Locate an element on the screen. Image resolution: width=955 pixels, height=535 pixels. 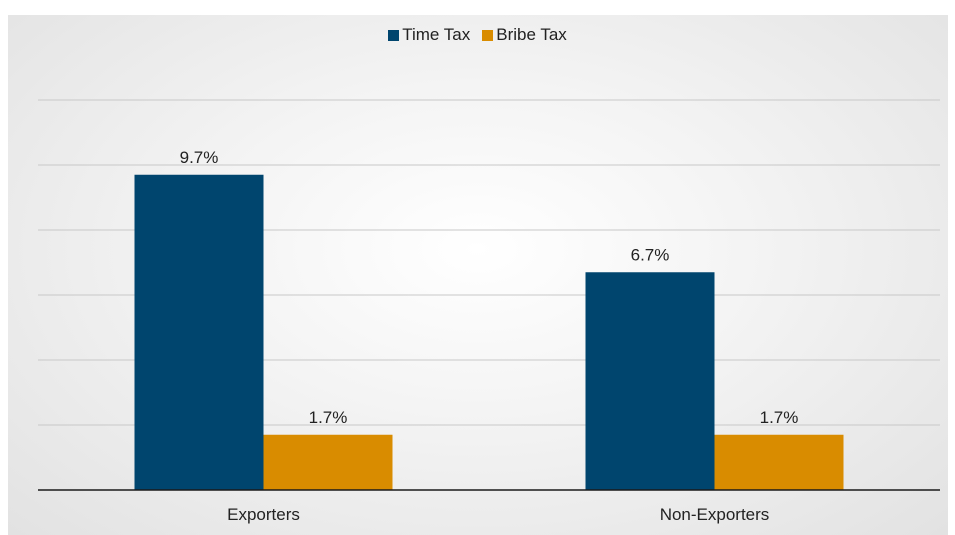
legend-item-bribe-tax: Bribe Tax is located at coordinates (524, 35).